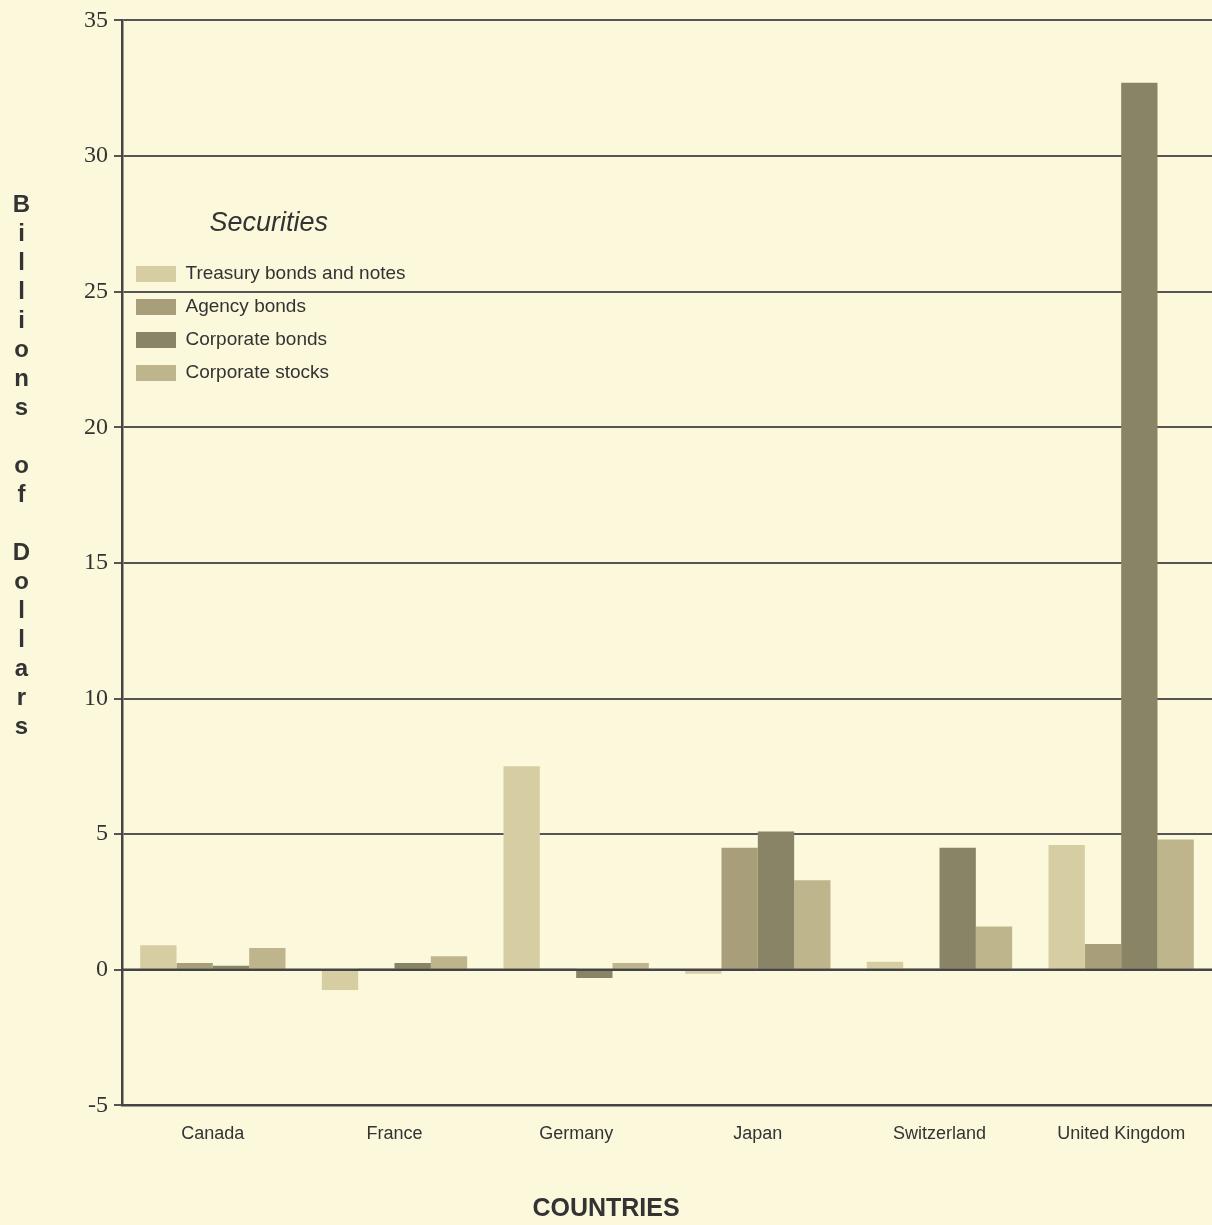 This screenshot has width=1212, height=1225. Describe the element at coordinates (96, 425) in the screenshot. I see `y-tick-label: 20` at that location.